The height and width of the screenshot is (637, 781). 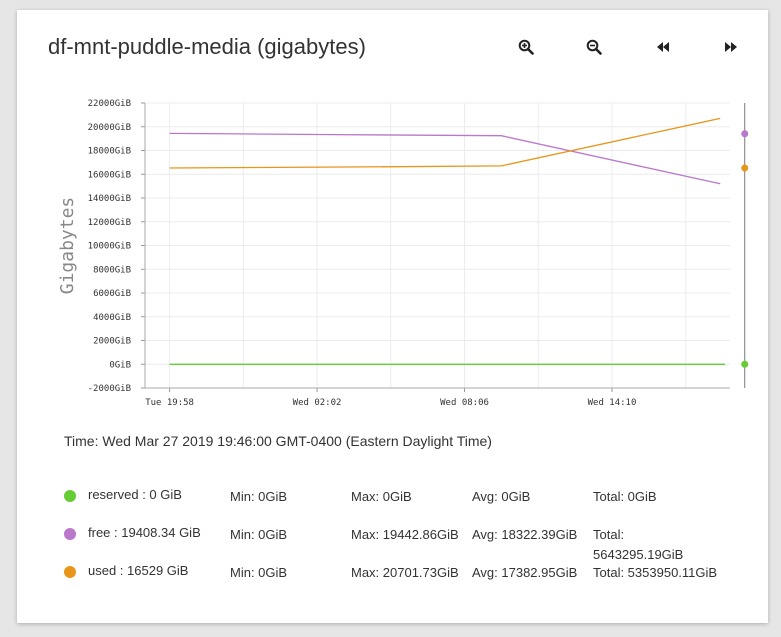 I want to click on series-line-used, so click(x=445, y=143).